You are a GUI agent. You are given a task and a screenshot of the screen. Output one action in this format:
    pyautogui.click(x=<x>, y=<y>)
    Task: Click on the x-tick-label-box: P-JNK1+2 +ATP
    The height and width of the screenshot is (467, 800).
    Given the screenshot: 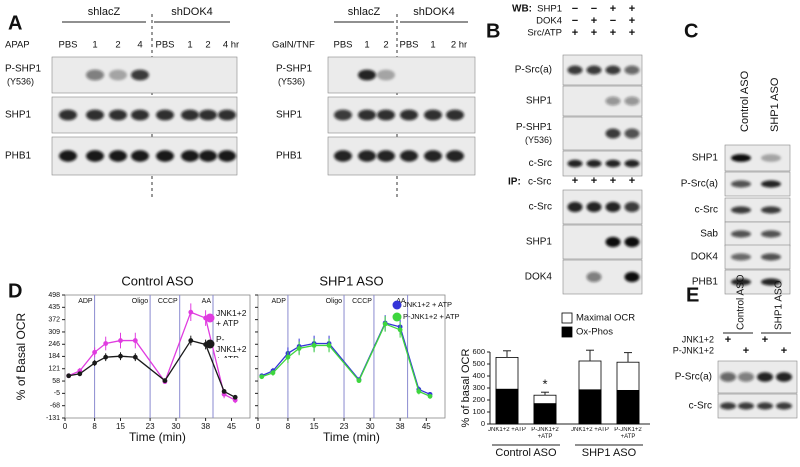 What is the action you would take?
    pyautogui.click(x=545, y=433)
    